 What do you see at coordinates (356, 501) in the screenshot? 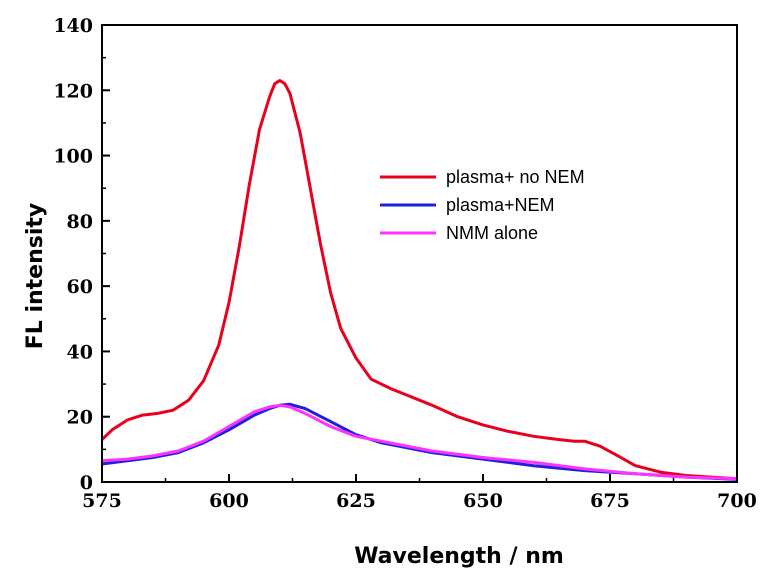
I see `x-tick-label: 625` at bounding box center [356, 501].